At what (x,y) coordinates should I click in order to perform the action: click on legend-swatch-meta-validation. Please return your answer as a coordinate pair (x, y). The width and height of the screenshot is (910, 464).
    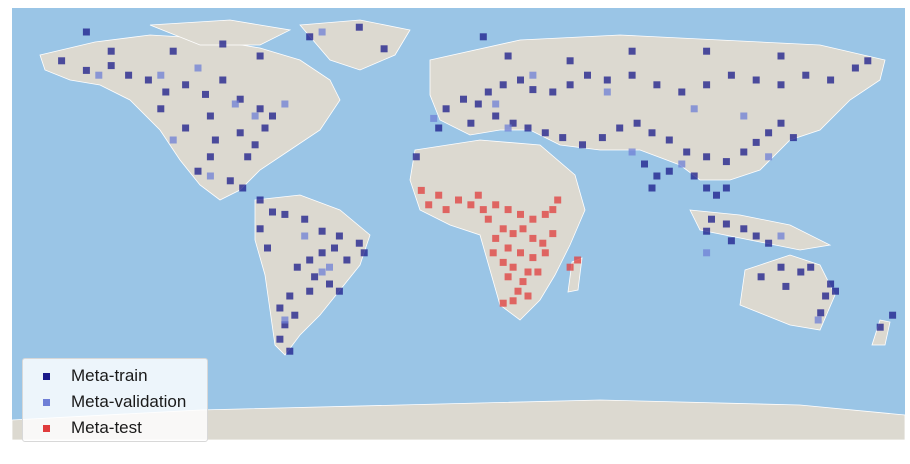
    Looking at the image, I should click on (46, 402).